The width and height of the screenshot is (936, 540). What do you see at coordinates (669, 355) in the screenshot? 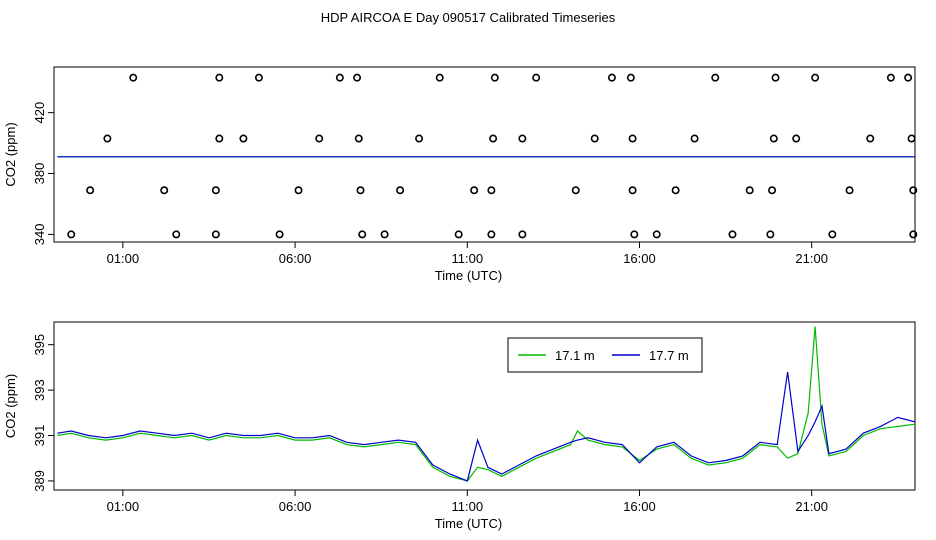
I see `legend-label: 17.7 m` at bounding box center [669, 355].